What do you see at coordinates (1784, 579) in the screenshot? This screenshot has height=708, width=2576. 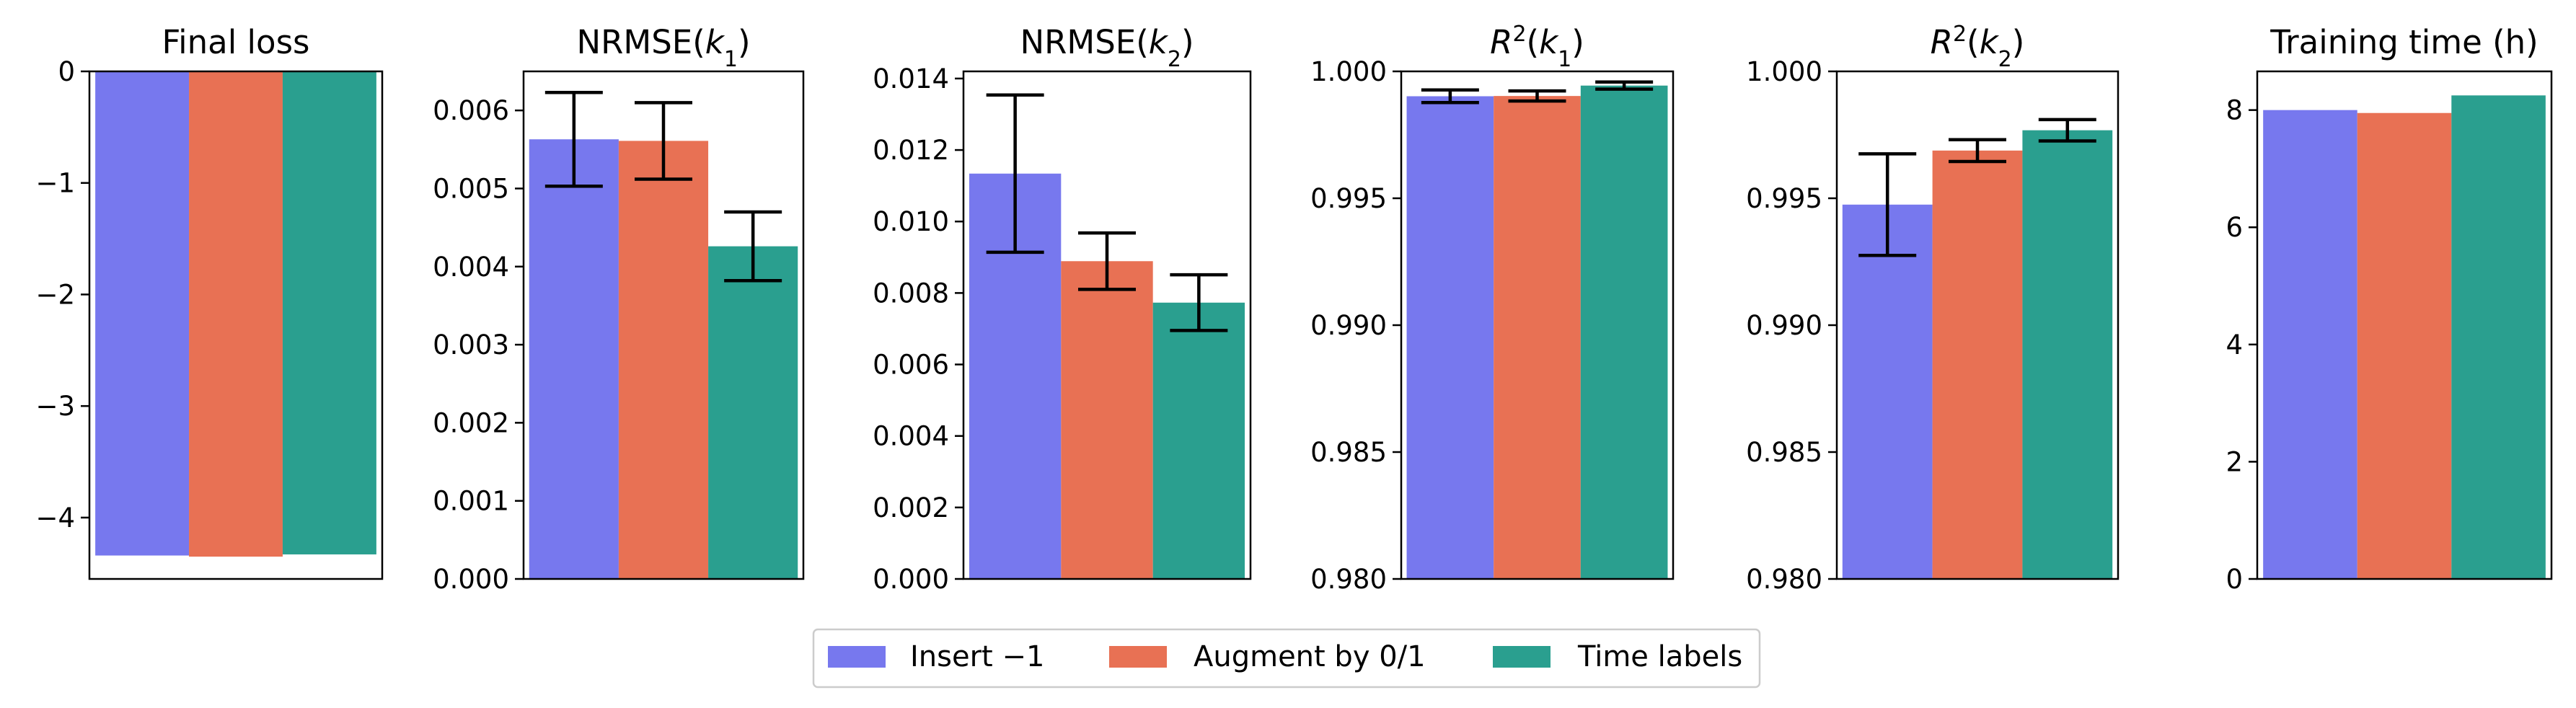 I see `y-tick-label-r2-k2: 0.980` at bounding box center [1784, 579].